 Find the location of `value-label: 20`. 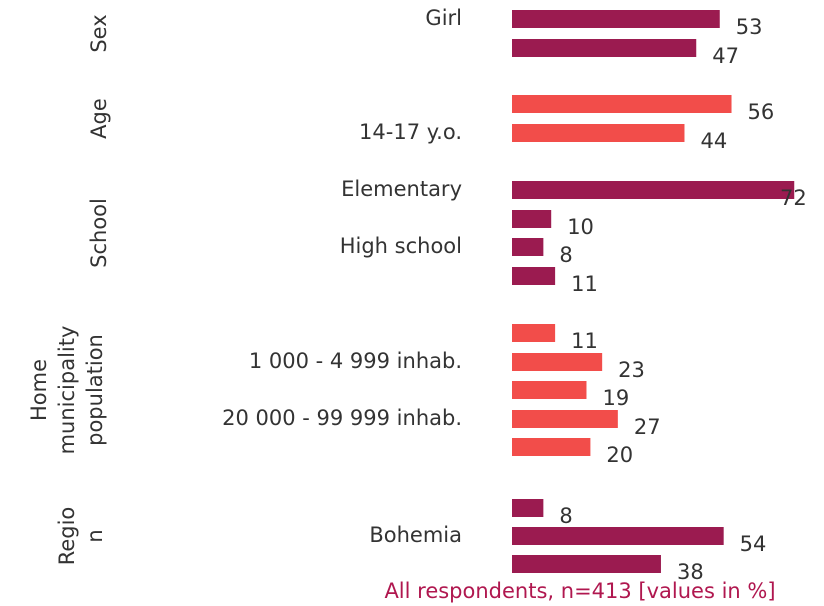

value-label: 20 is located at coordinates (619, 455).